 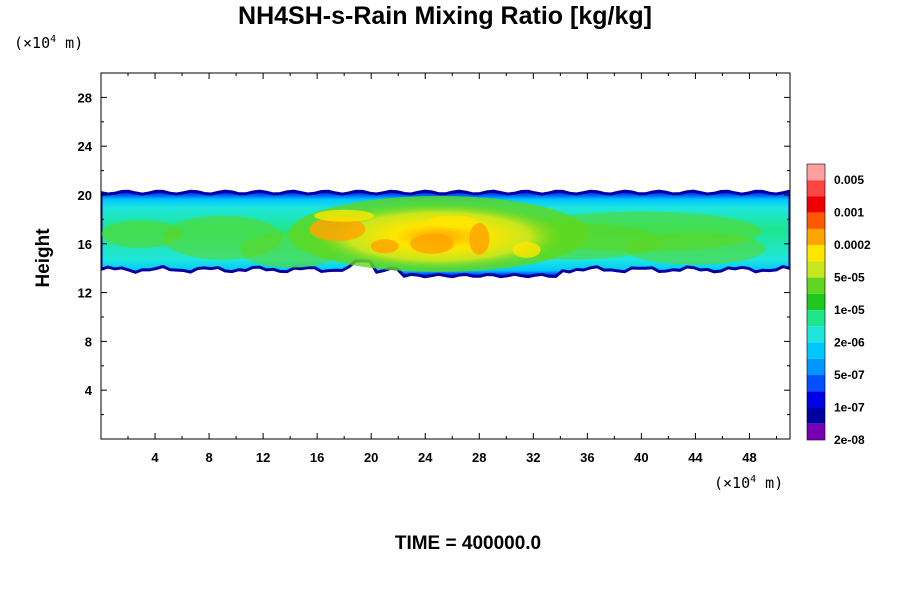 What do you see at coordinates (445, 16) in the screenshot?
I see `chart-title: NH4SH-s-Rain Mixing Ratio [kg/kg]` at bounding box center [445, 16].